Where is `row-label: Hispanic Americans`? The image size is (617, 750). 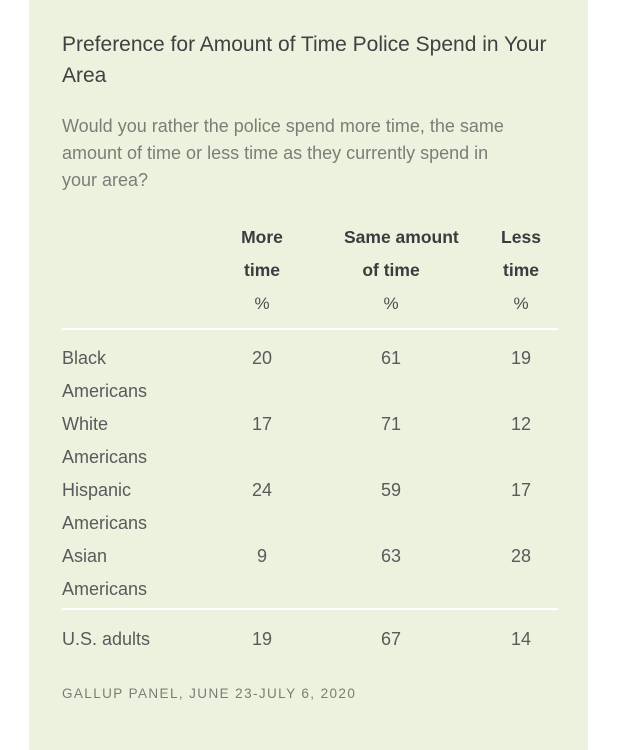 row-label: Hispanic Americans is located at coordinates (121, 507).